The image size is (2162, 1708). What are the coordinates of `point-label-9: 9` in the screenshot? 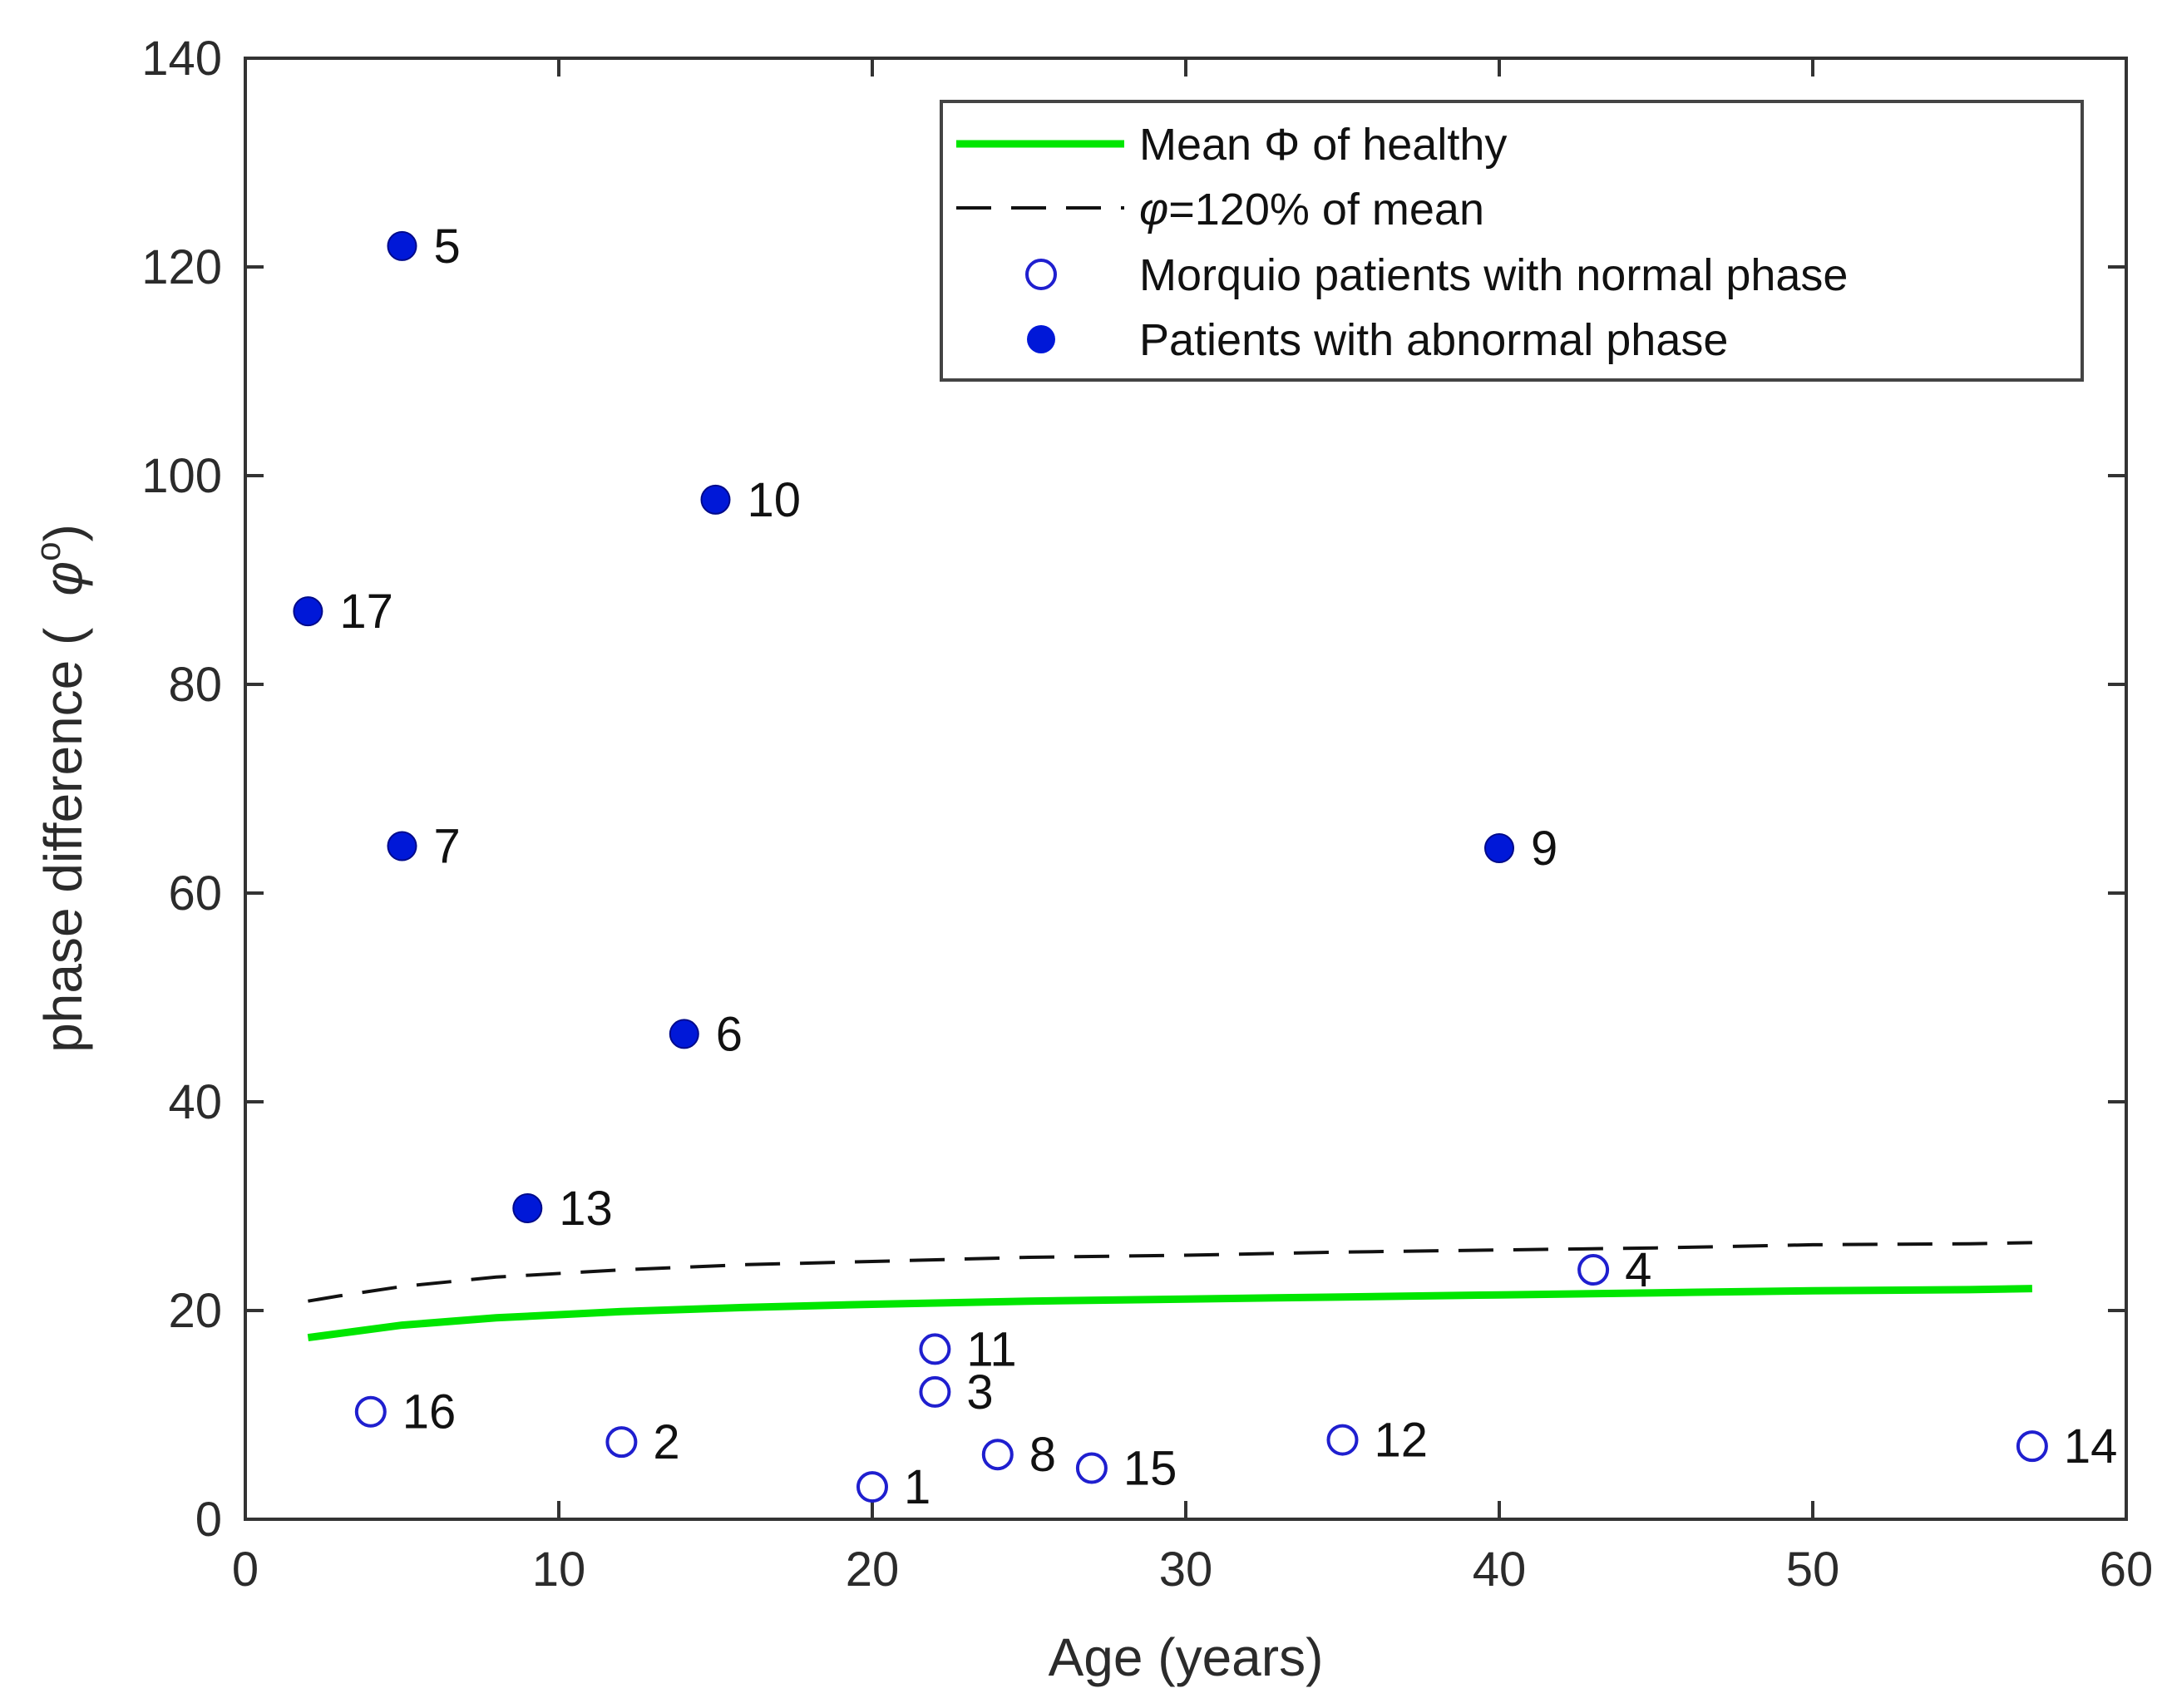 It's located at (1544, 849).